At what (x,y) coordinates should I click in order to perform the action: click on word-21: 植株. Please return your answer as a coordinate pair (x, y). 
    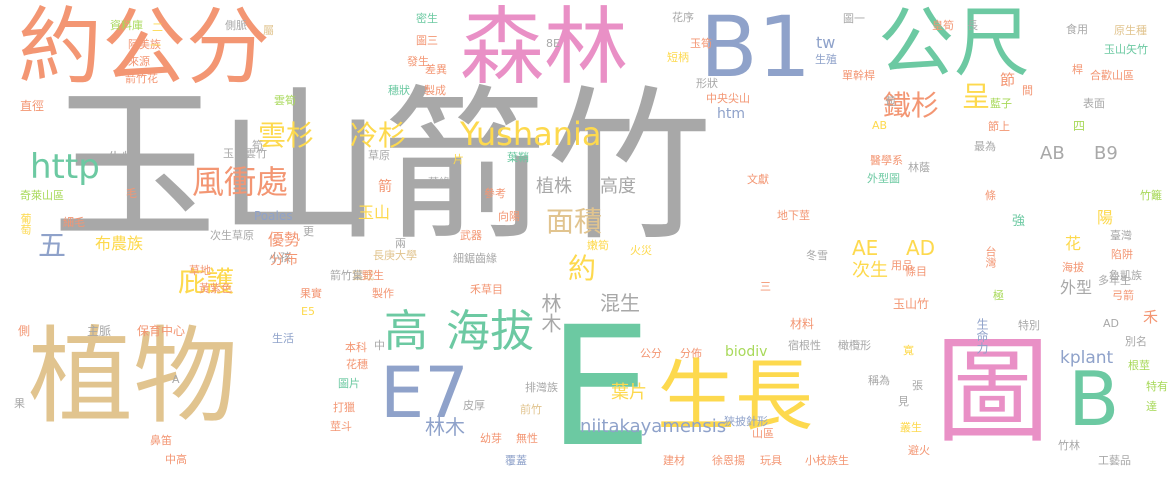
    Looking at the image, I should click on (554, 186).